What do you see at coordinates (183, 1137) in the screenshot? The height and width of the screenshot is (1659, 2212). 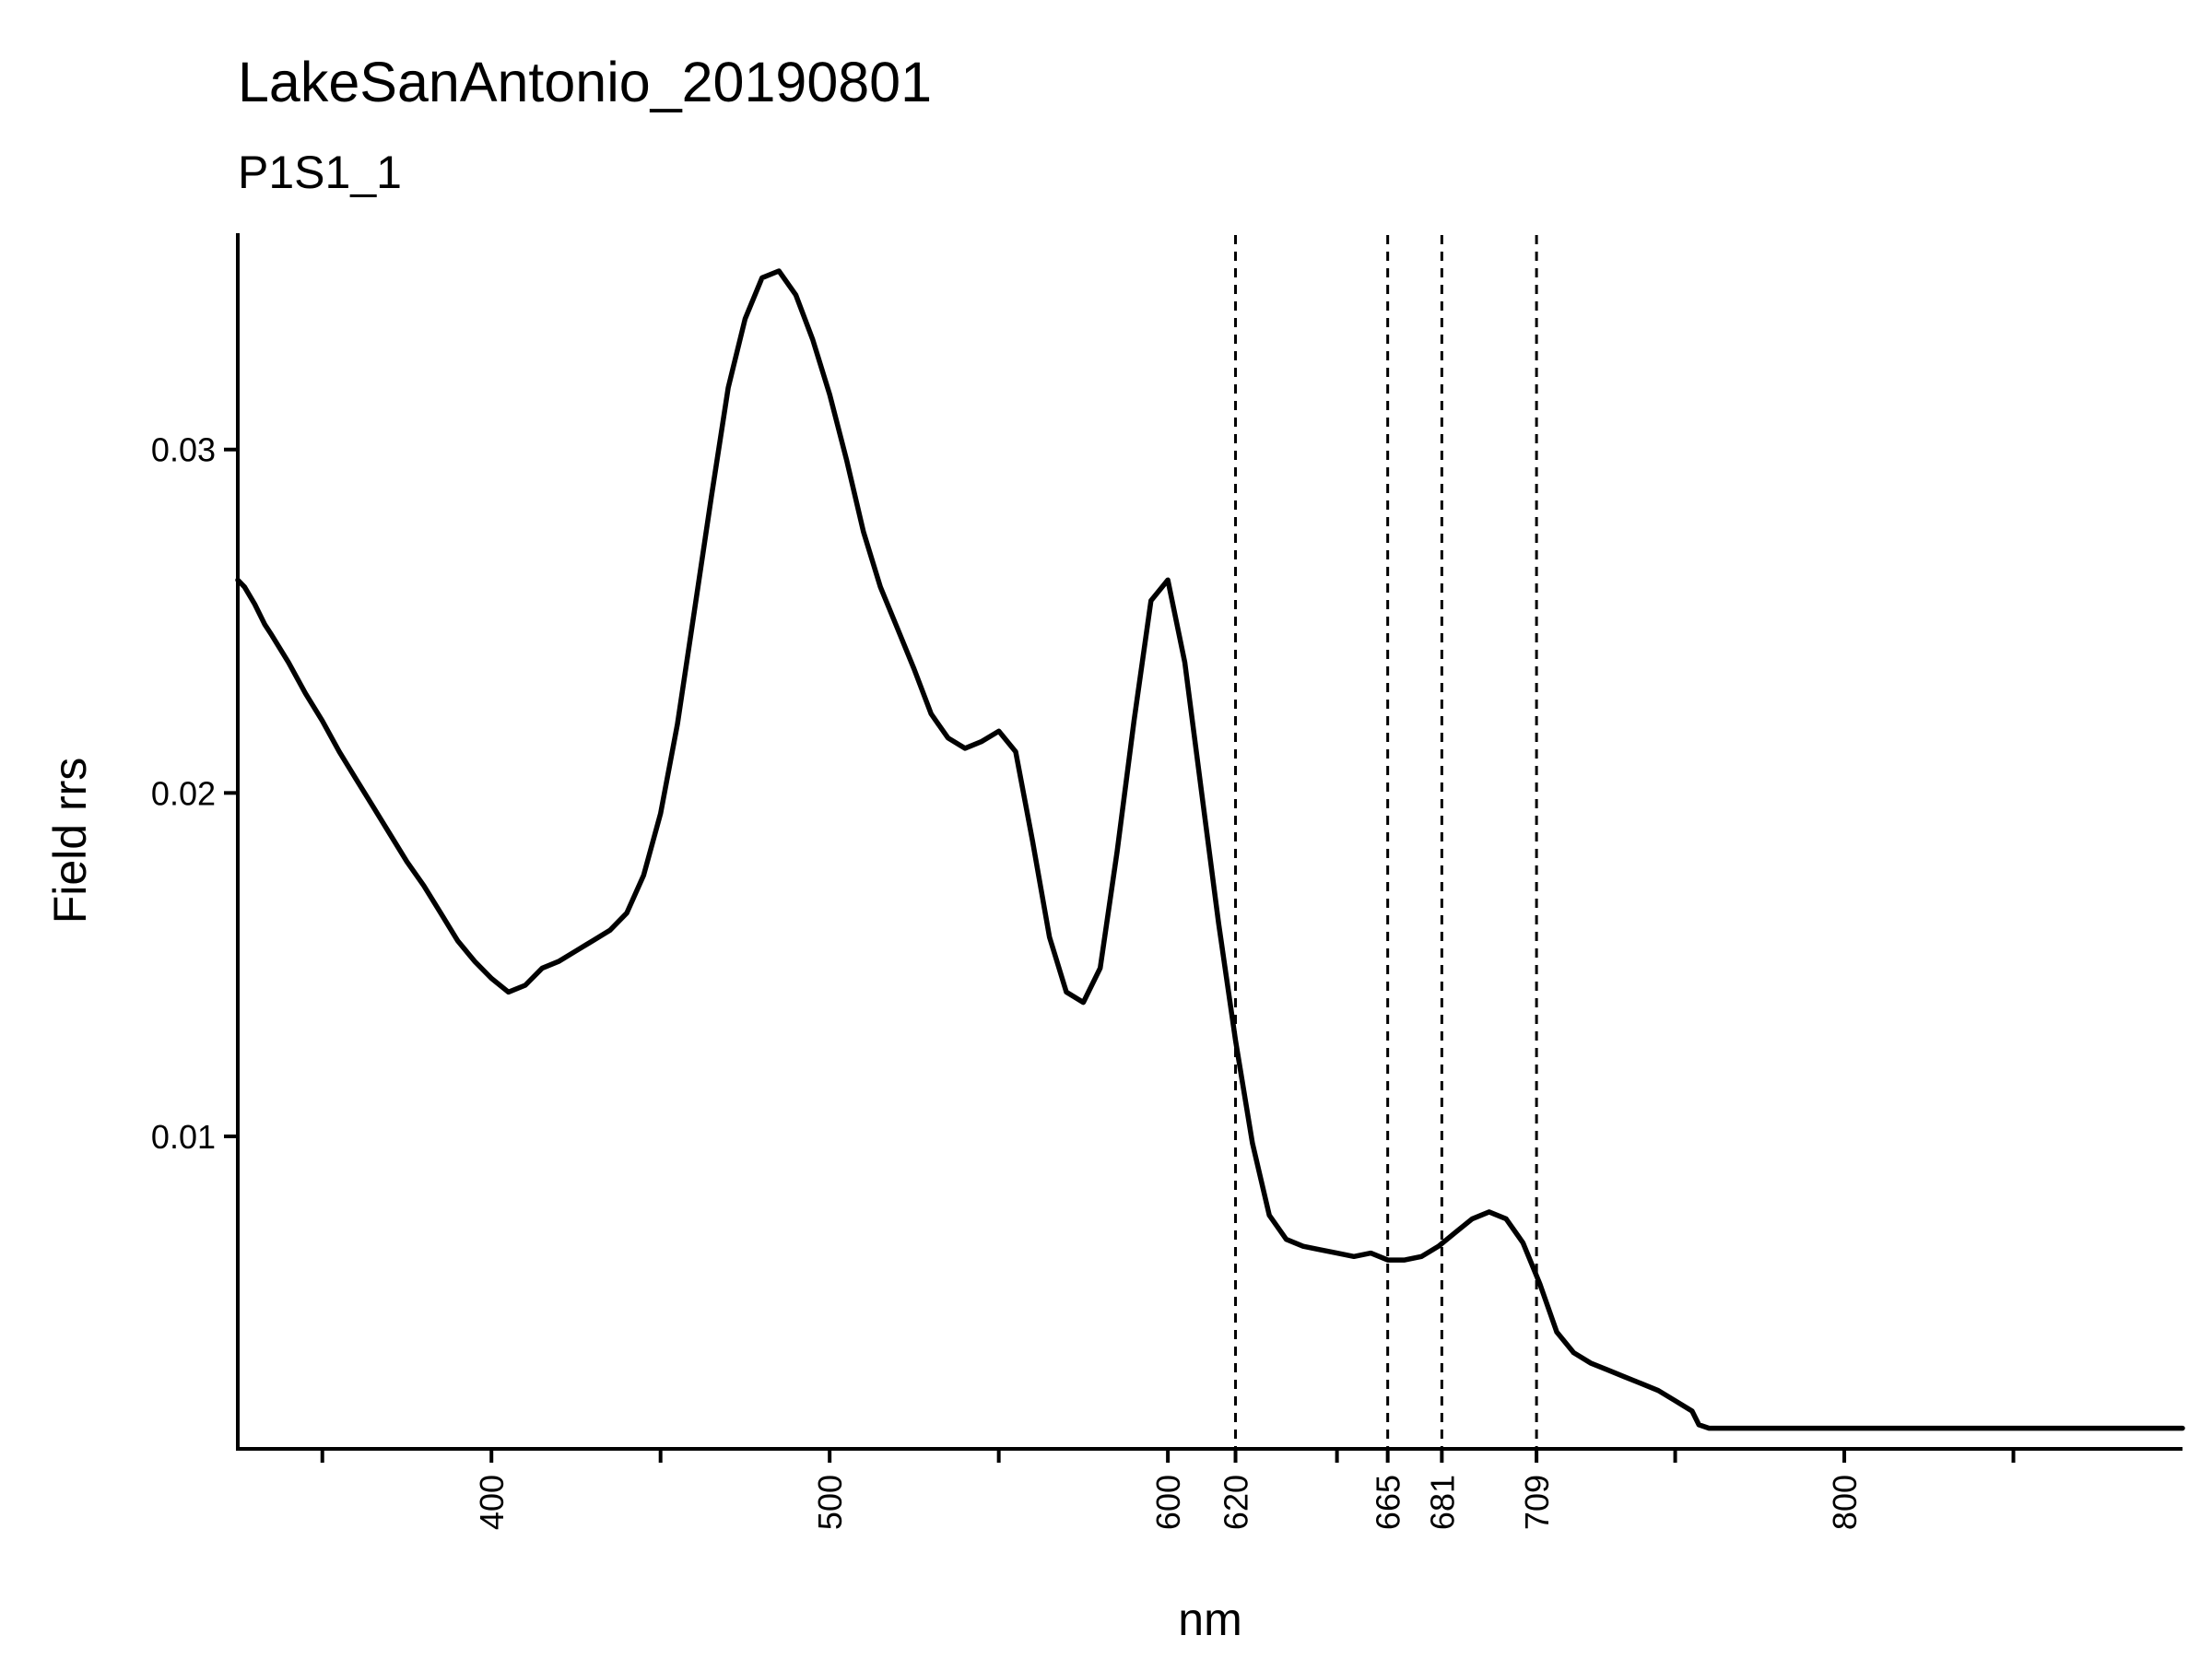 I see `y-tick-label-0.01: 0.01` at bounding box center [183, 1137].